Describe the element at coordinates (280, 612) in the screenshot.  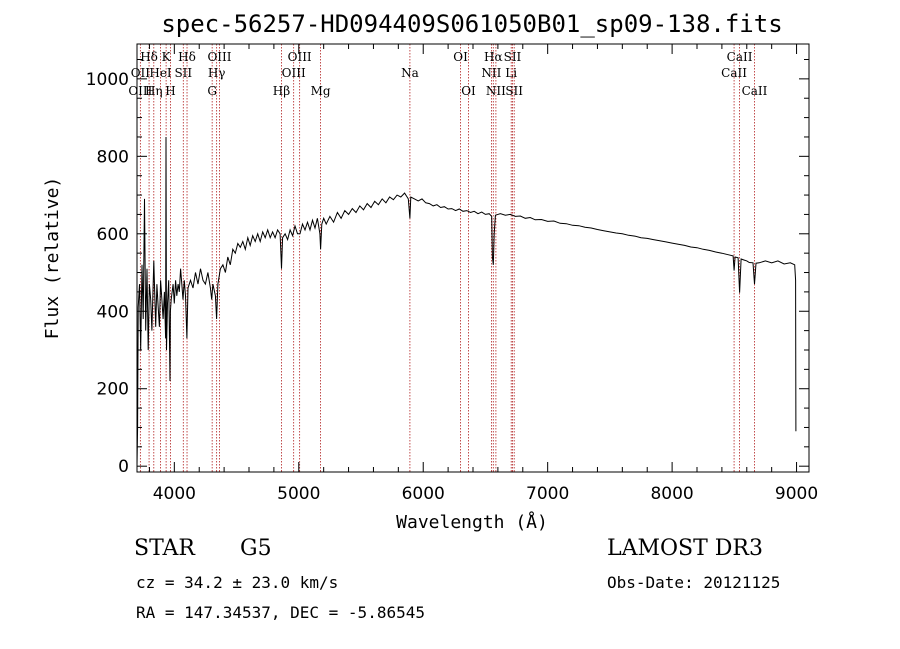
I see `coordinates: RA = 147.34537, DEC = -5.86545` at that location.